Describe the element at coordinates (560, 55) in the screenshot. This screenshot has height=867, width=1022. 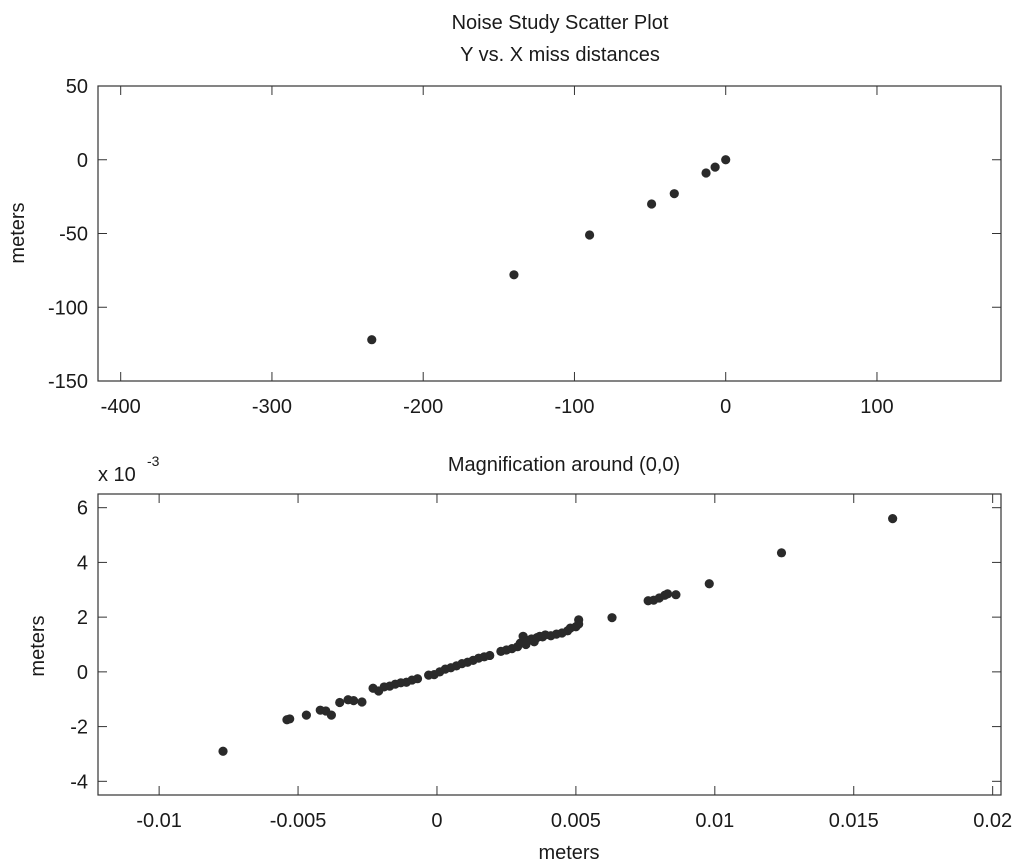
I see `top-plot-title-line-2: Y vs. X miss distances` at that location.